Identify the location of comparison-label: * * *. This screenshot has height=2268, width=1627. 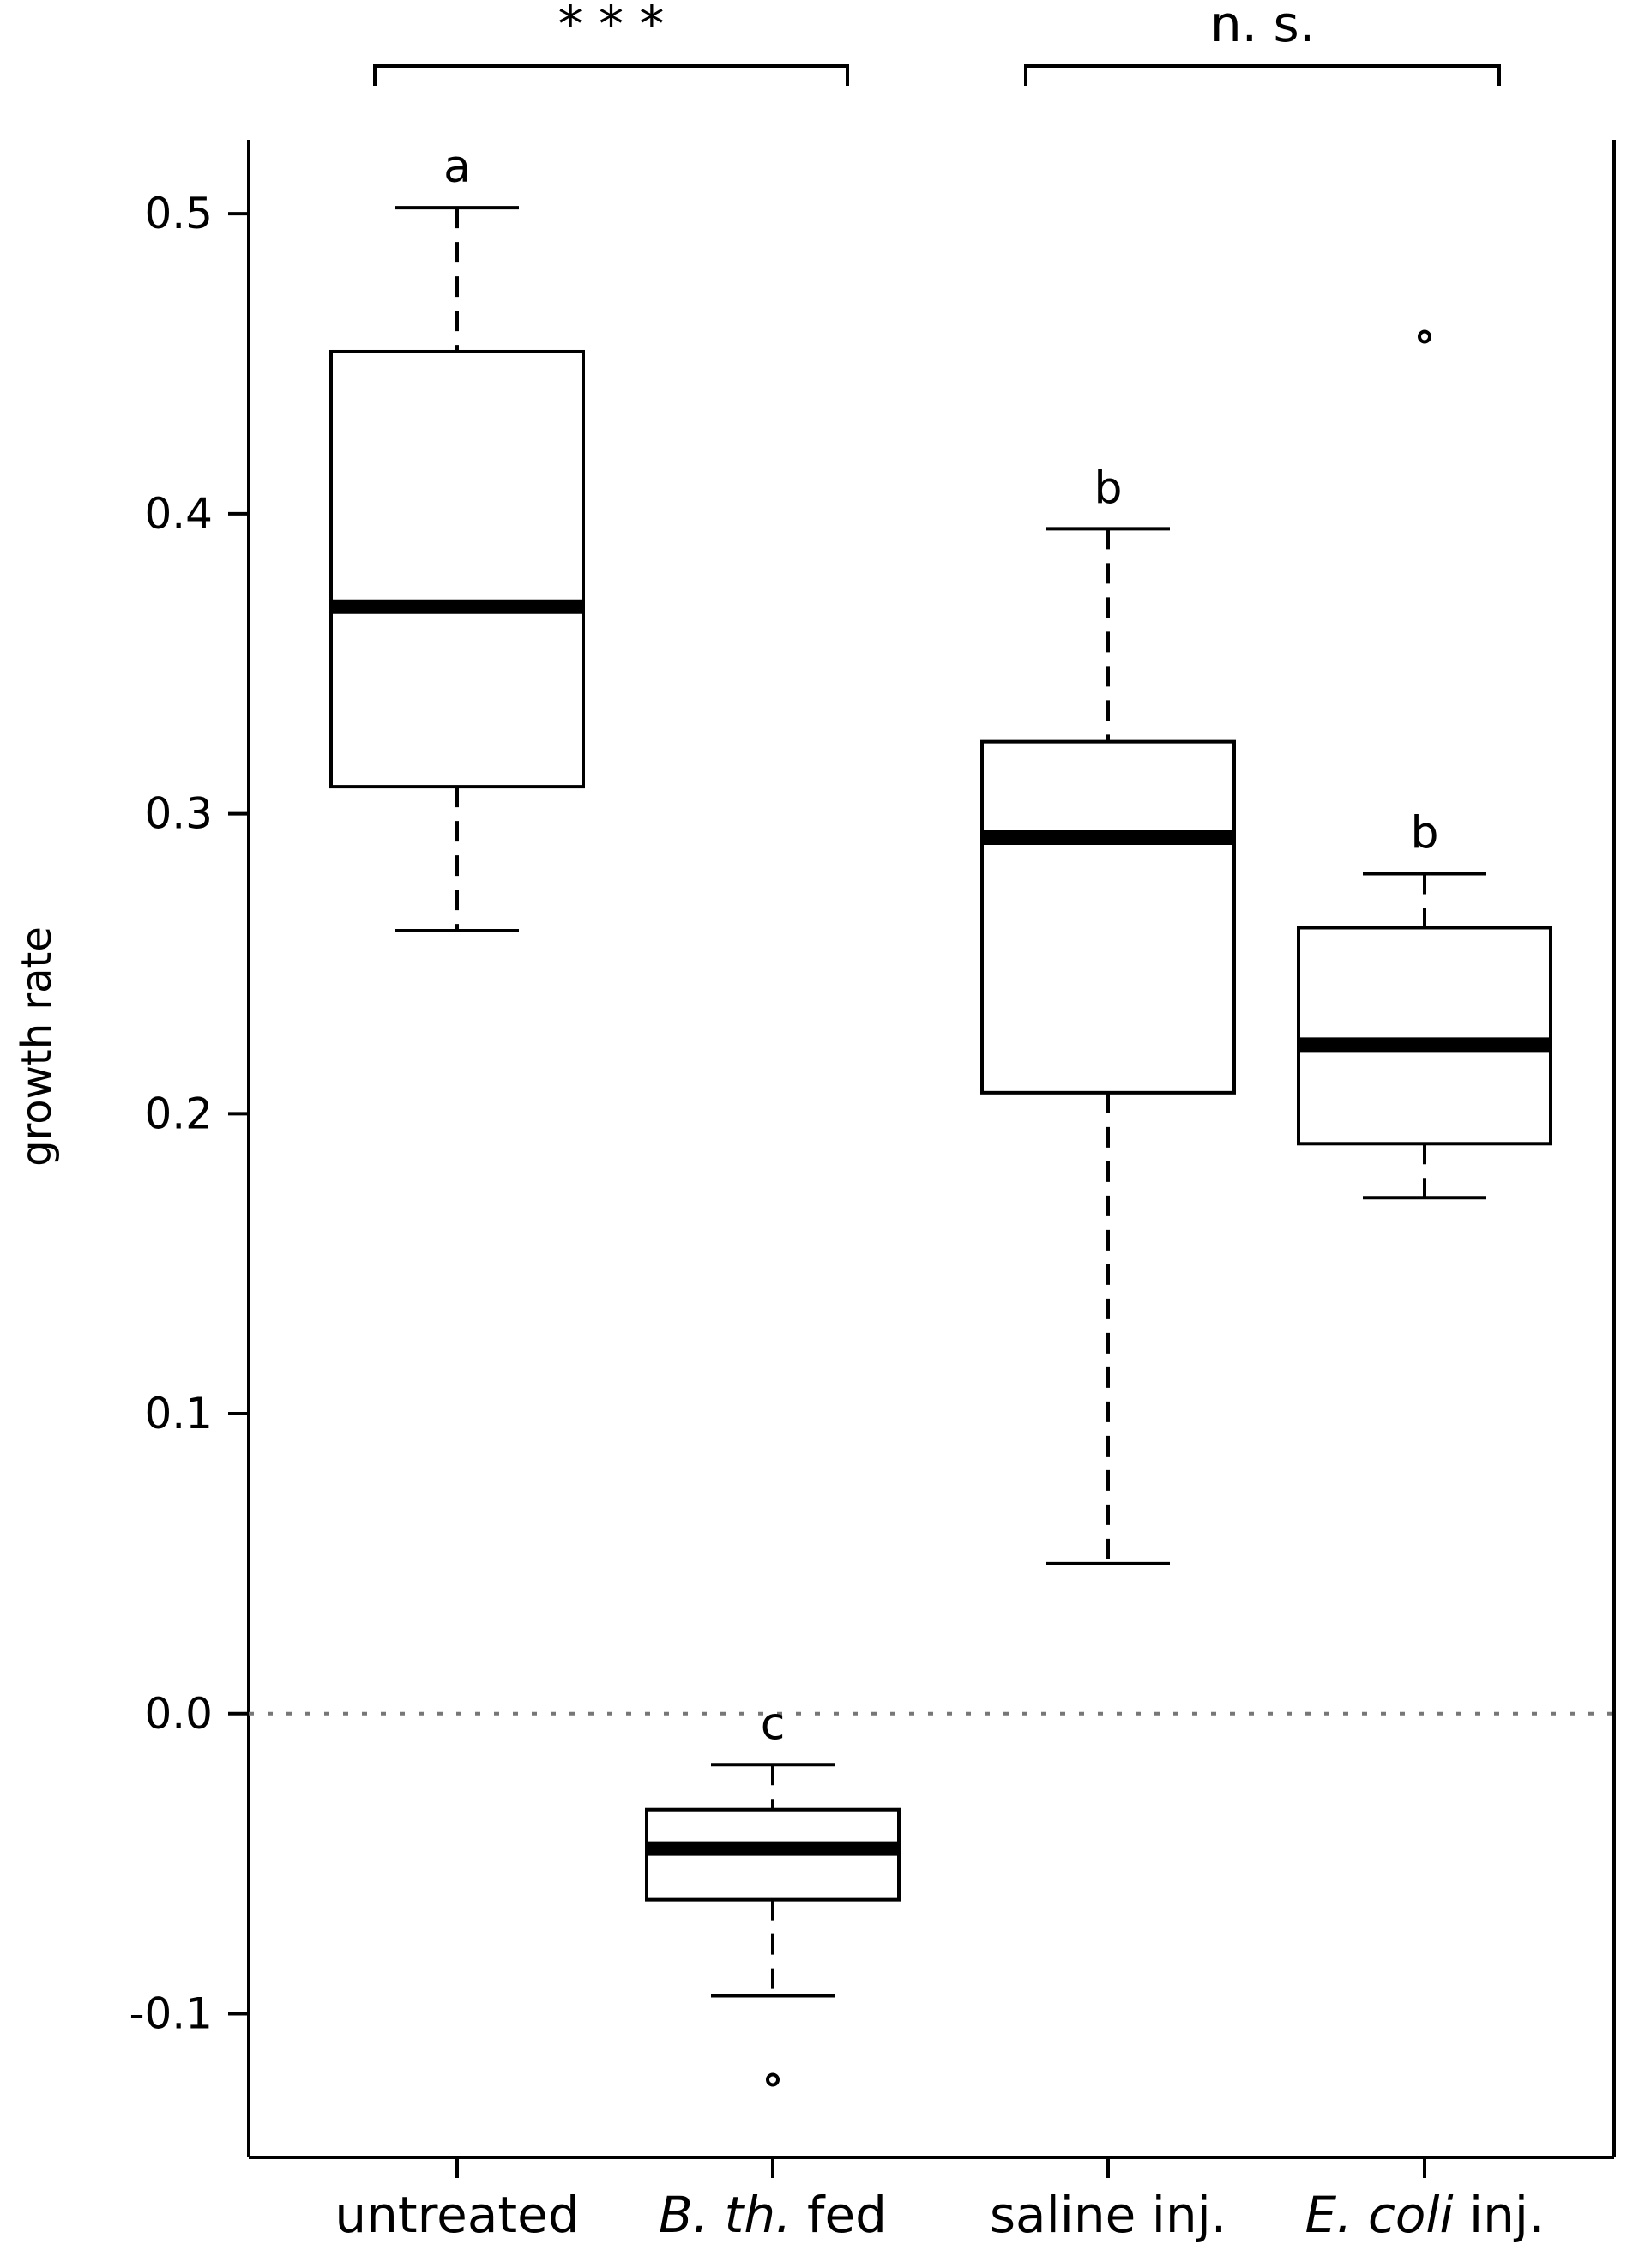
(611, 27).